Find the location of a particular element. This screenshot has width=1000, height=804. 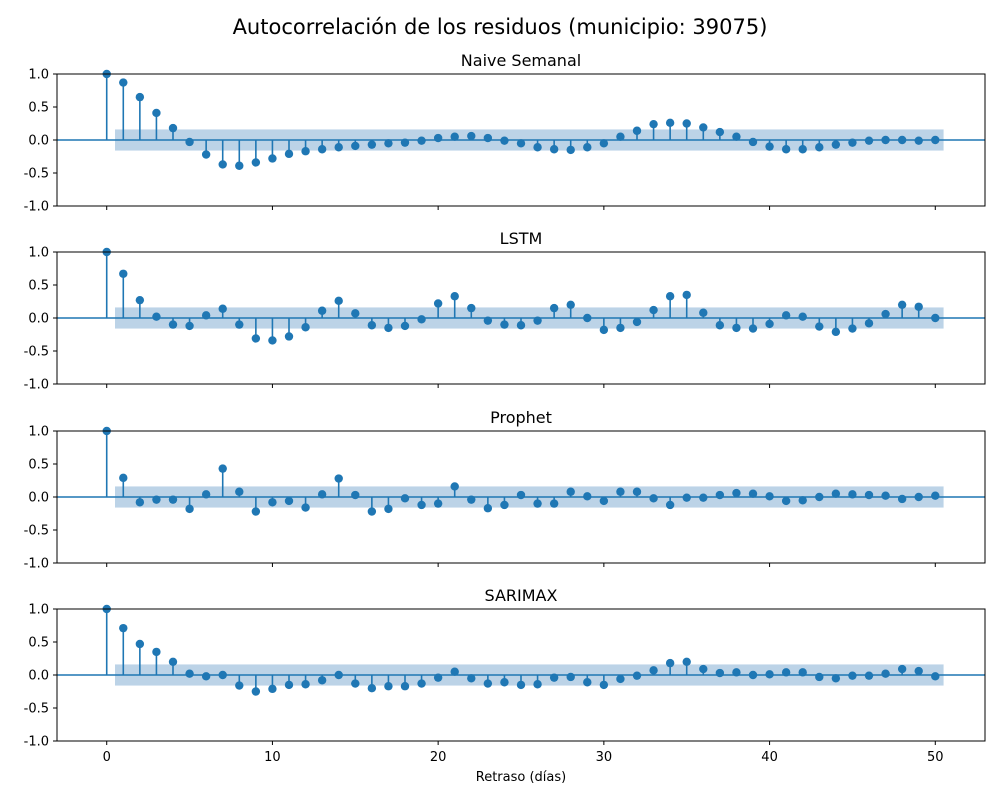

panel-4-x-tick-label: 0 is located at coordinates (107, 757).